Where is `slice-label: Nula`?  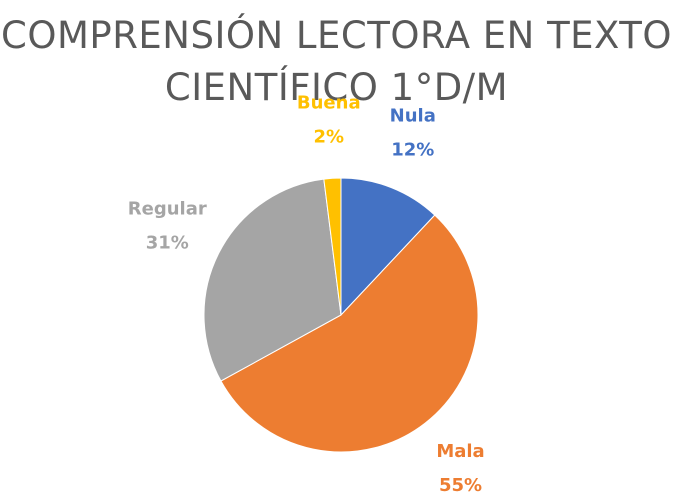 slice-label: Nula is located at coordinates (413, 116).